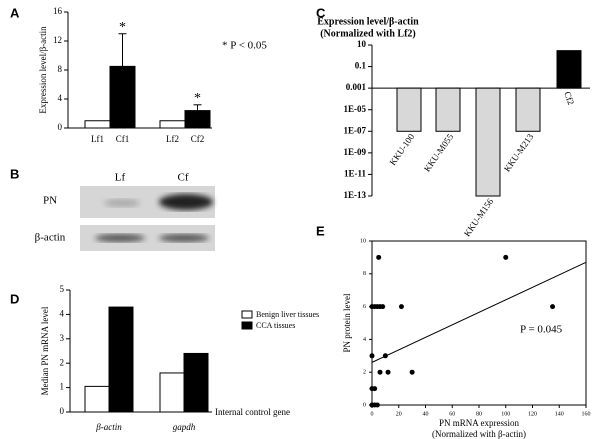 The image size is (600, 439). Describe the element at coordinates (452, 414) in the screenshot. I see `x-tick-label: 60` at that location.